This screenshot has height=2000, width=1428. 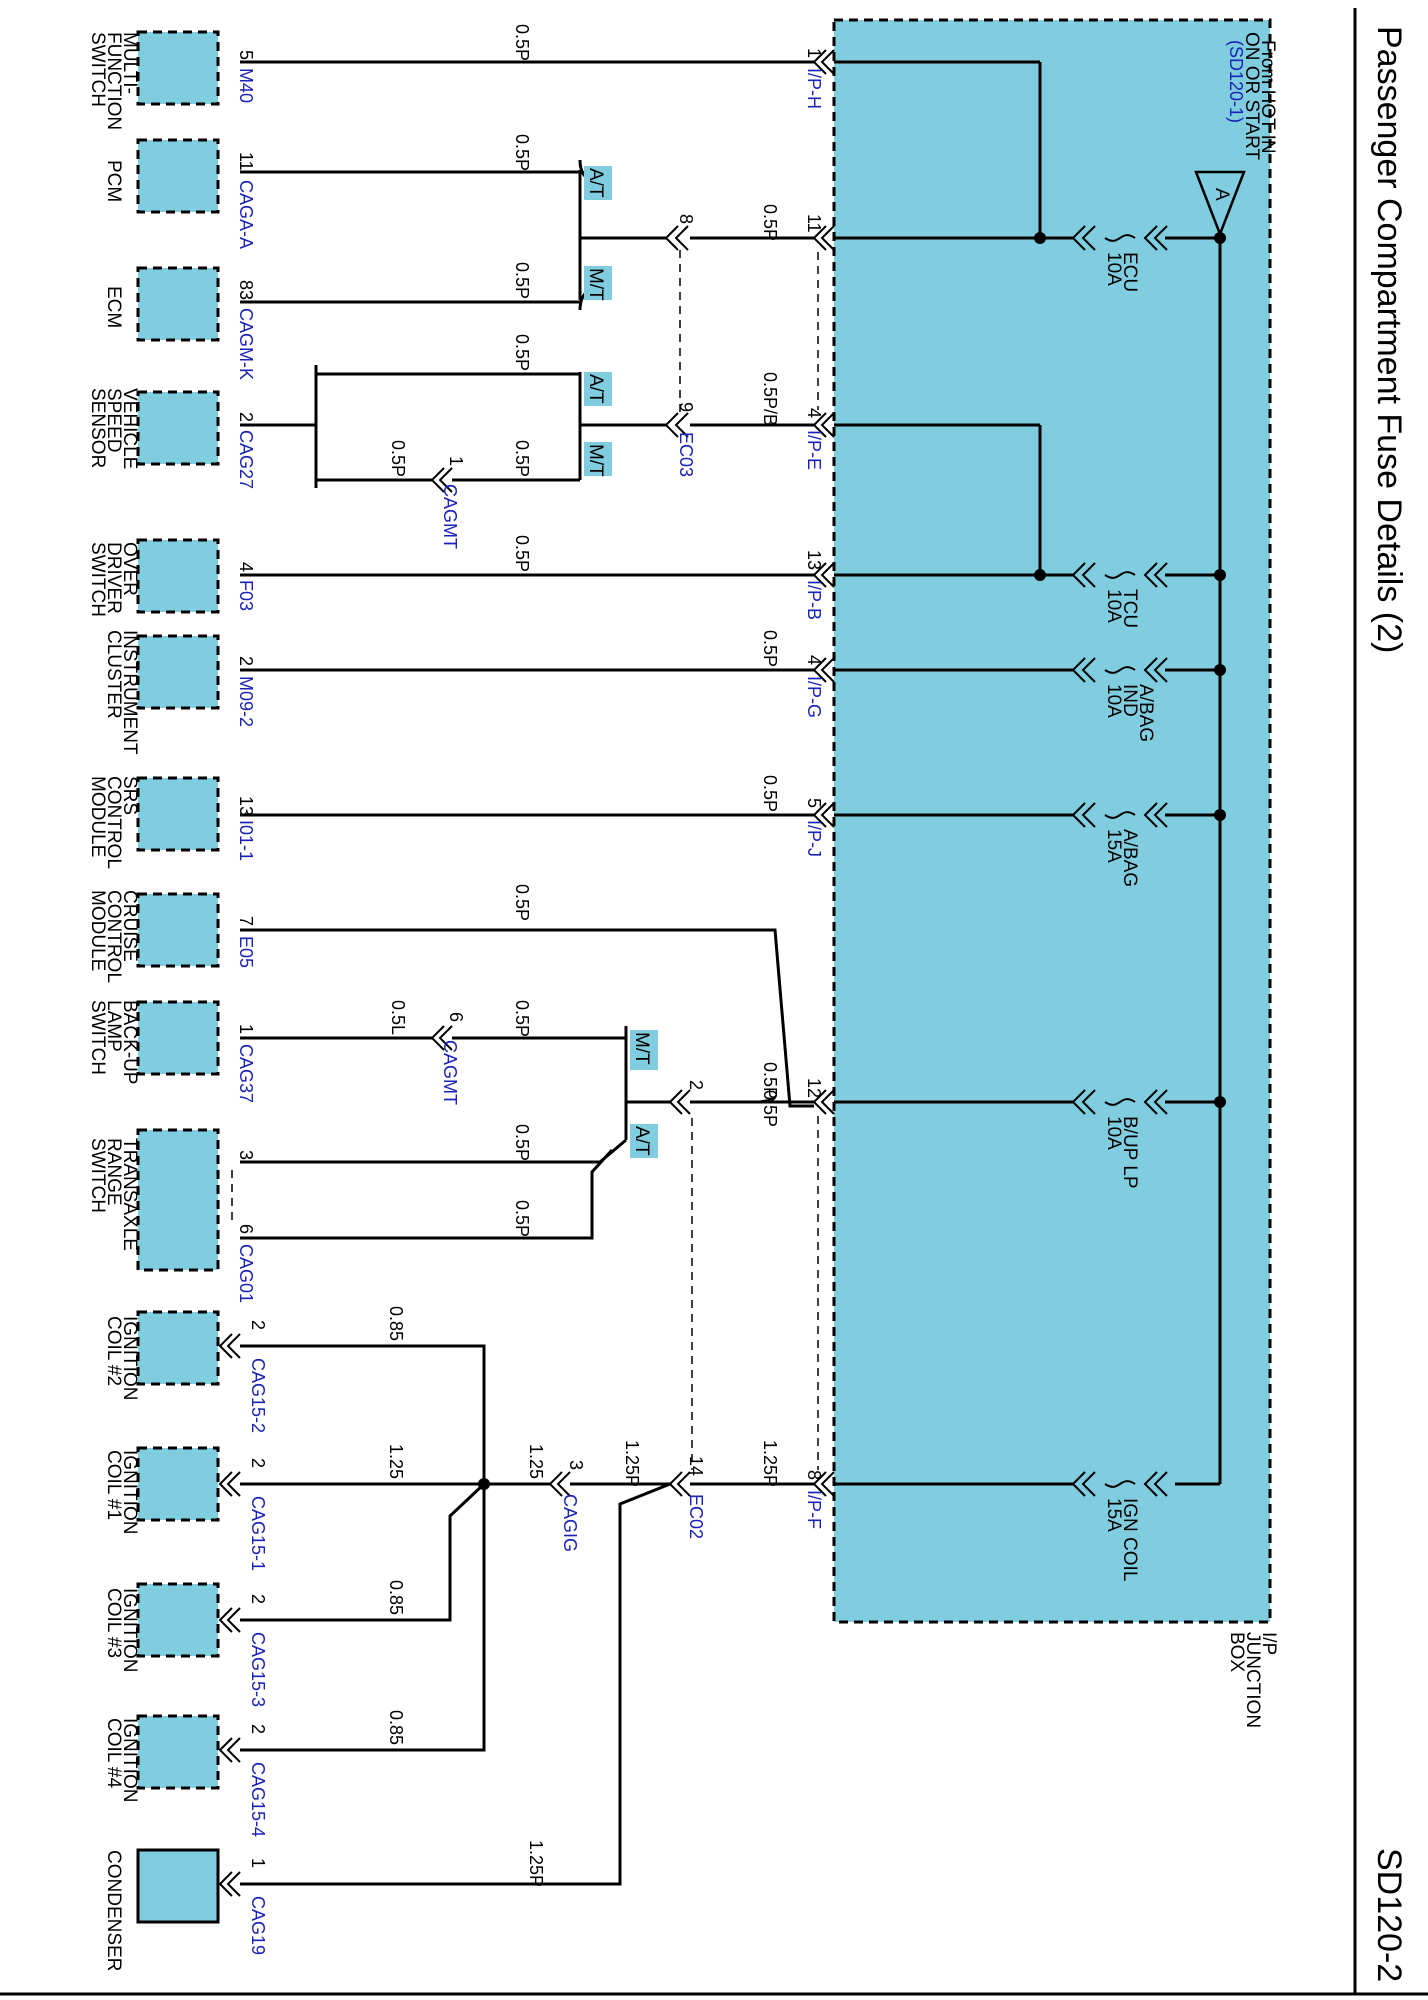 I want to click on wire-label-22: 1.25P, so click(x=632, y=1463).